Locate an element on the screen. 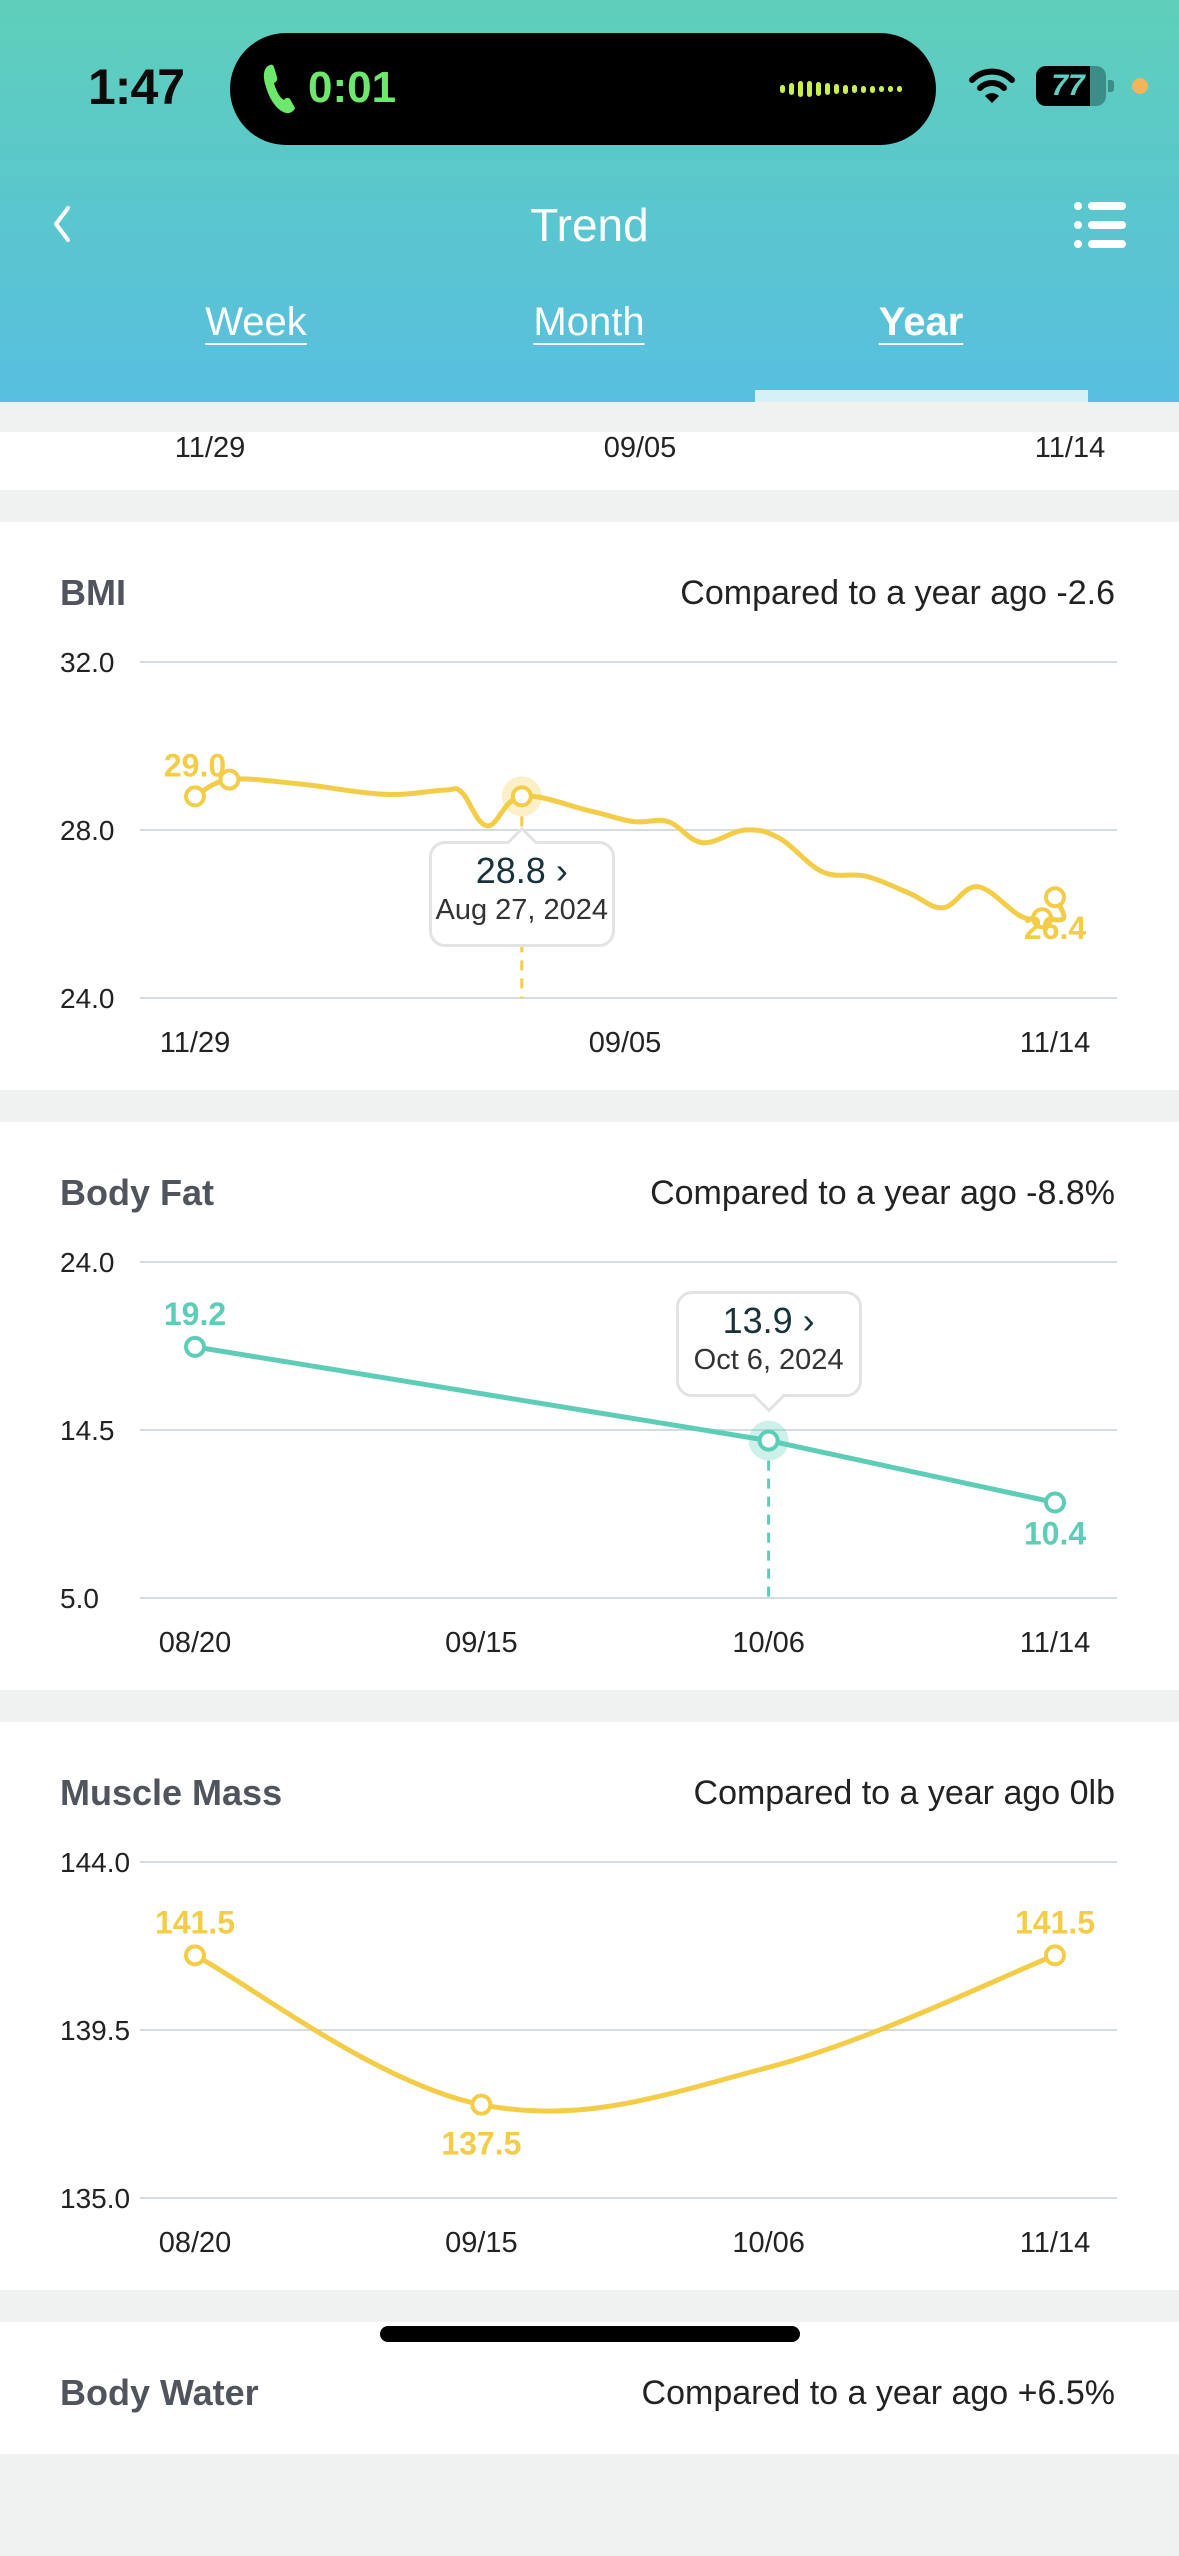  battery-percent: 77 is located at coordinates (1068, 85).